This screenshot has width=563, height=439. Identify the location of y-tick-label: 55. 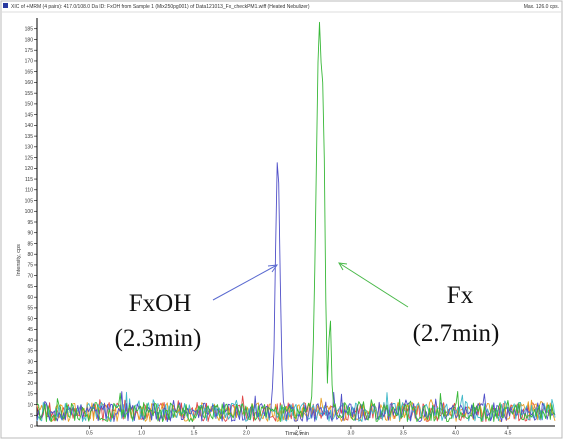
(30, 309).